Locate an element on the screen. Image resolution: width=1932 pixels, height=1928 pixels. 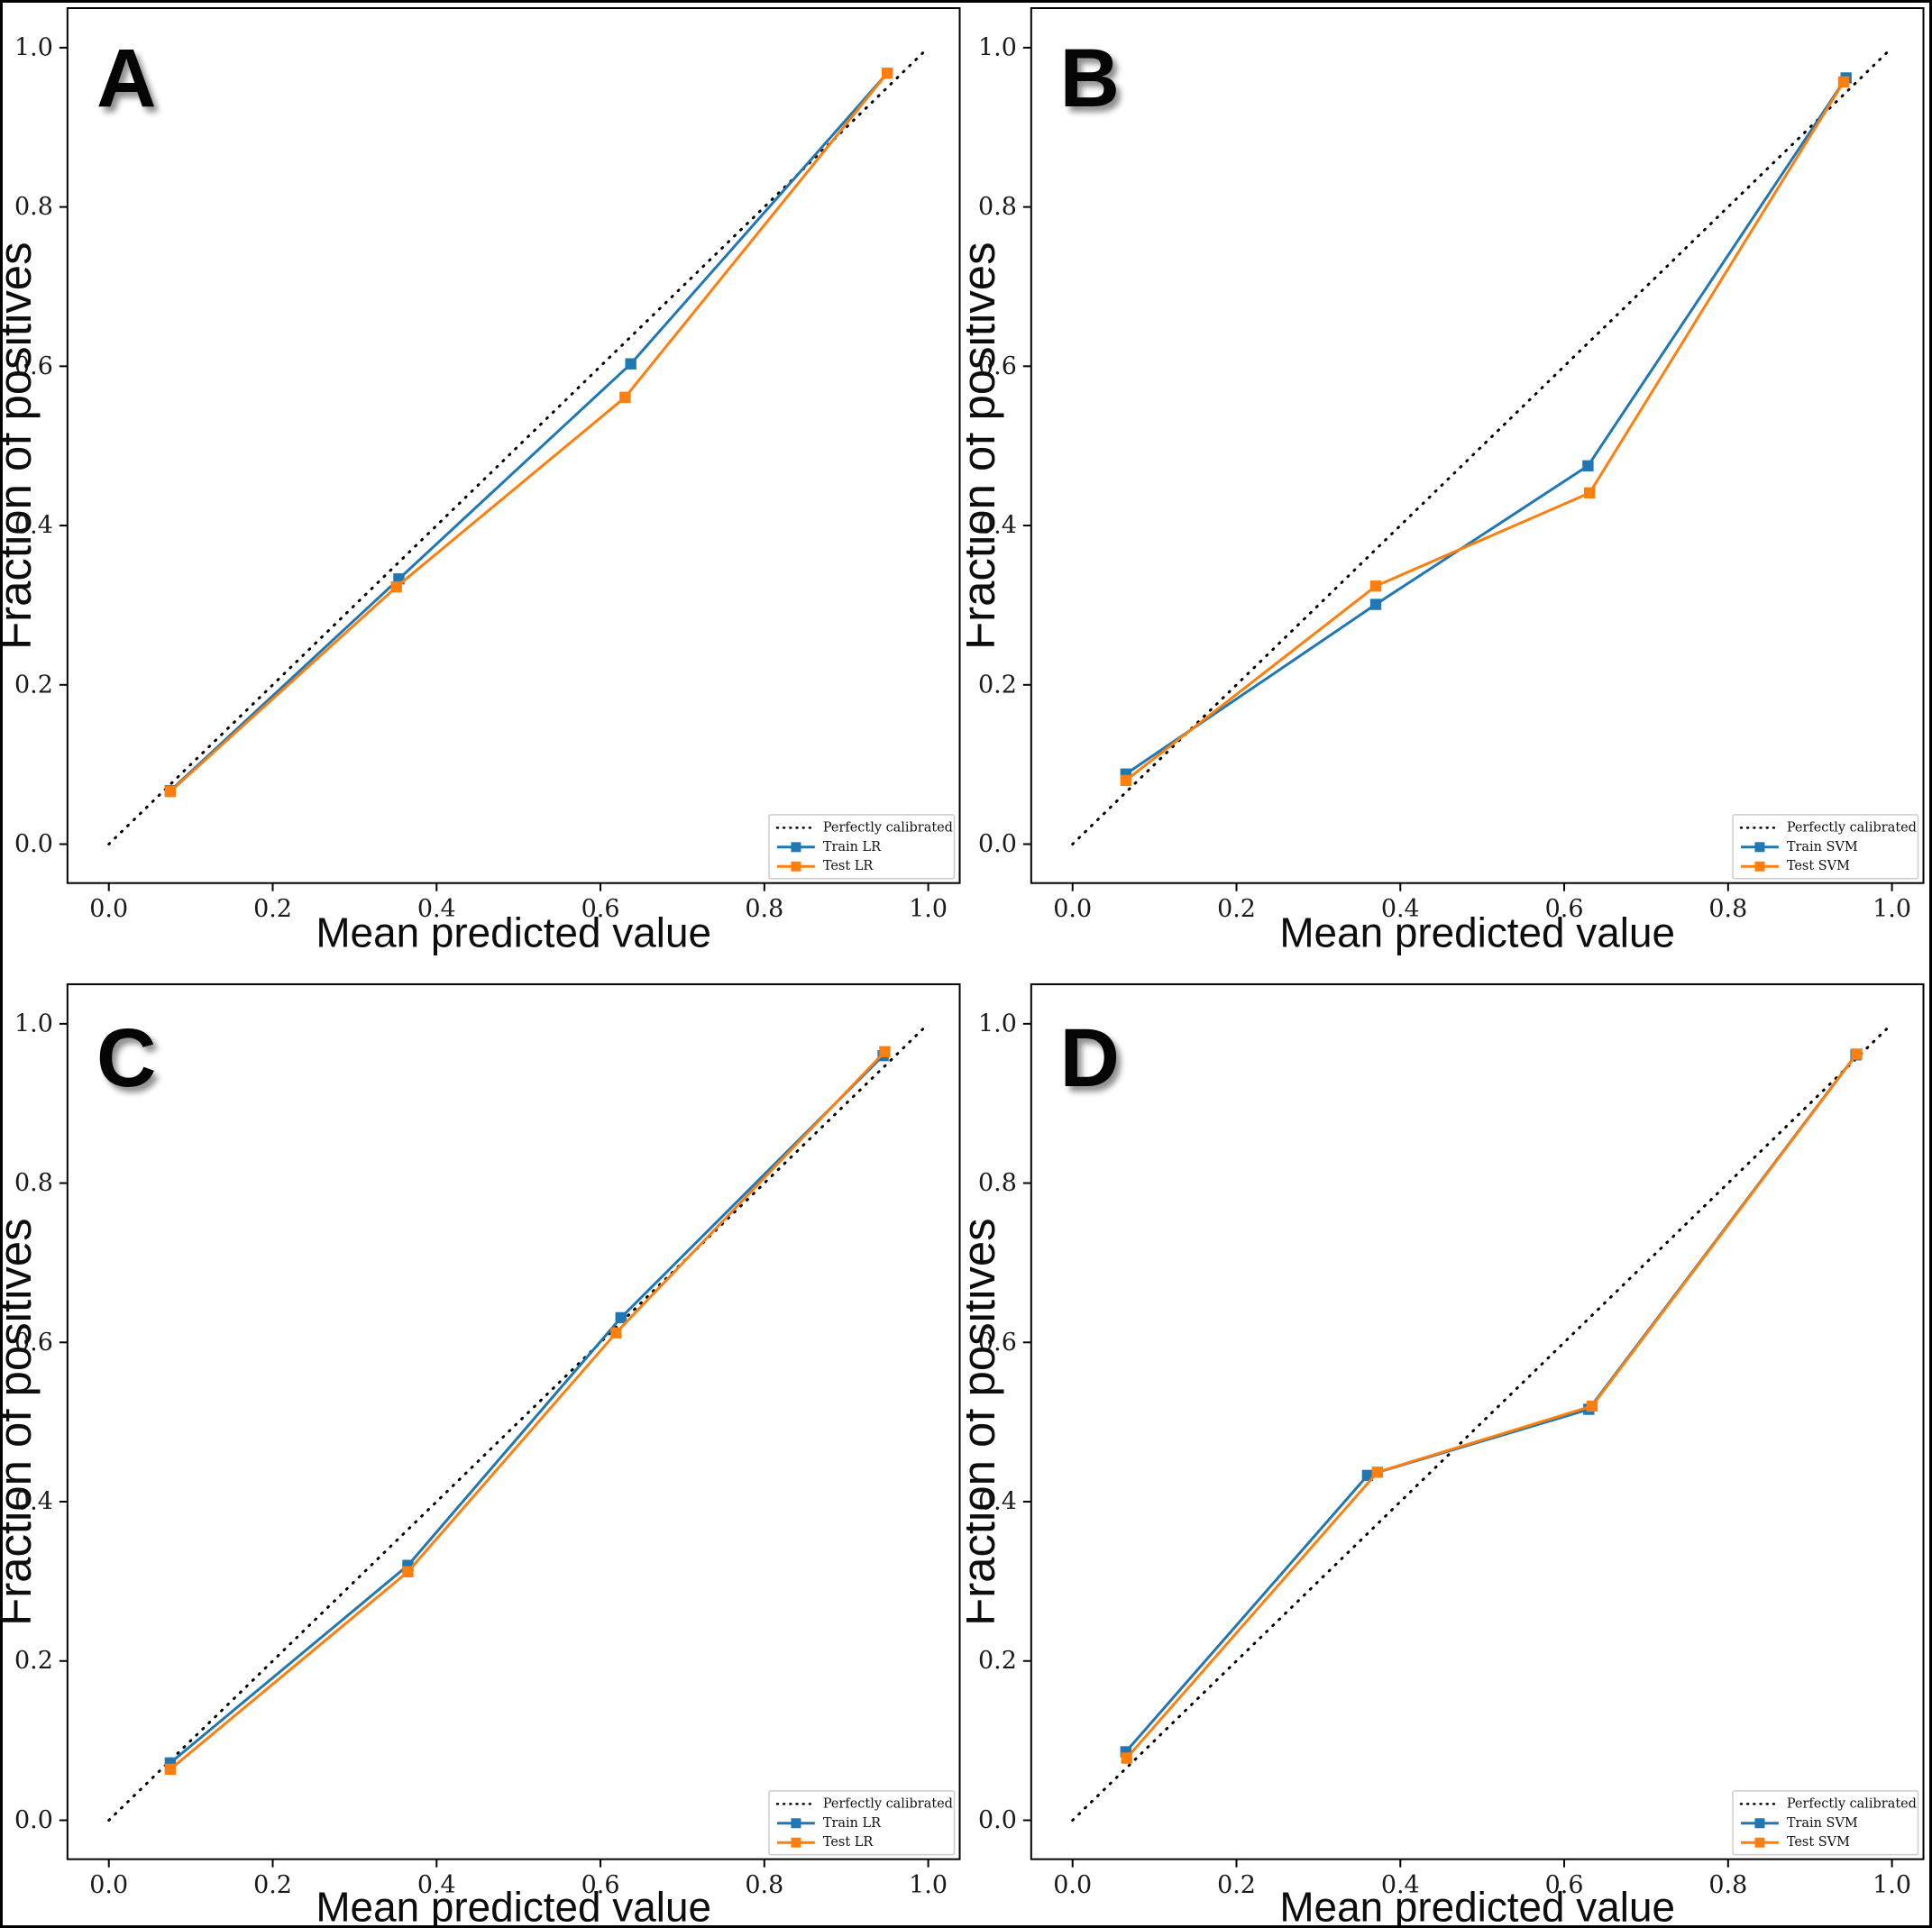
x-tick-label: 0.0 is located at coordinates (1073, 909).